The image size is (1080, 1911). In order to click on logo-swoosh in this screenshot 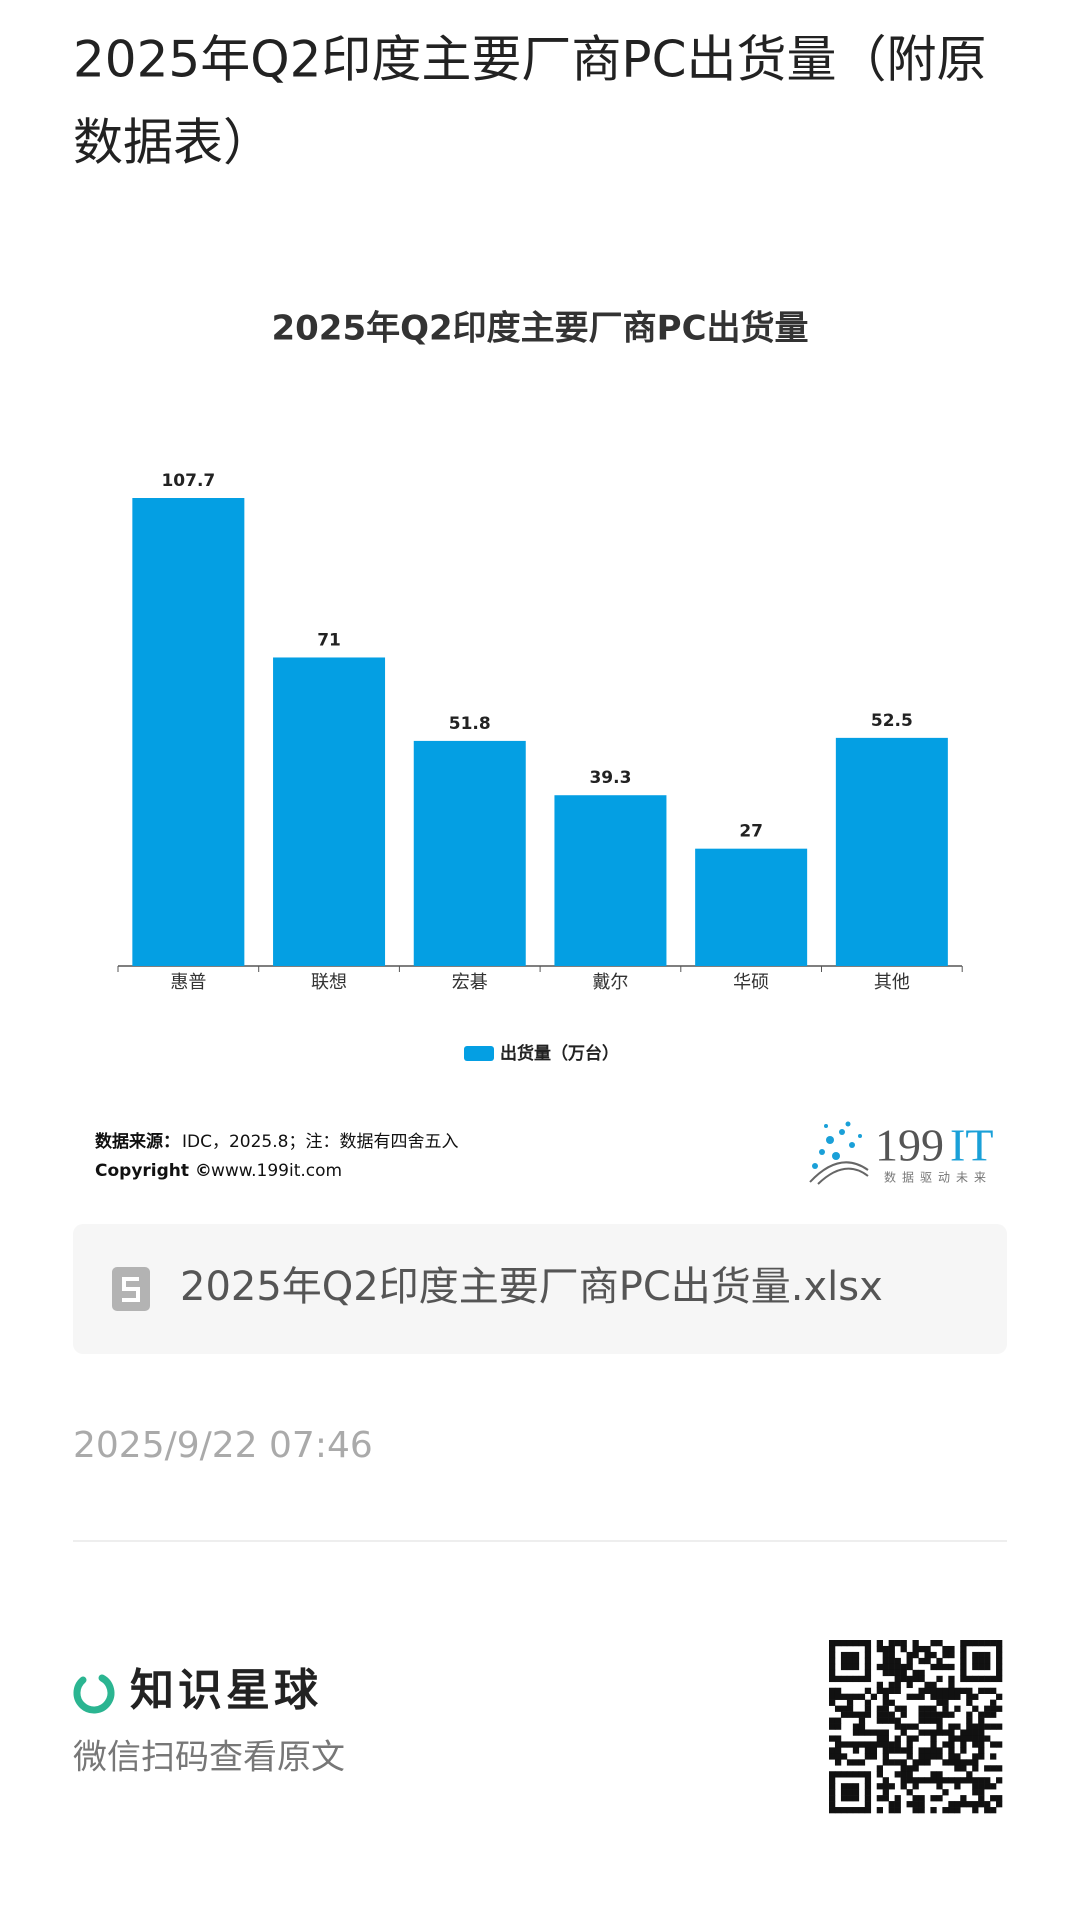, I will do `click(839, 1173)`.